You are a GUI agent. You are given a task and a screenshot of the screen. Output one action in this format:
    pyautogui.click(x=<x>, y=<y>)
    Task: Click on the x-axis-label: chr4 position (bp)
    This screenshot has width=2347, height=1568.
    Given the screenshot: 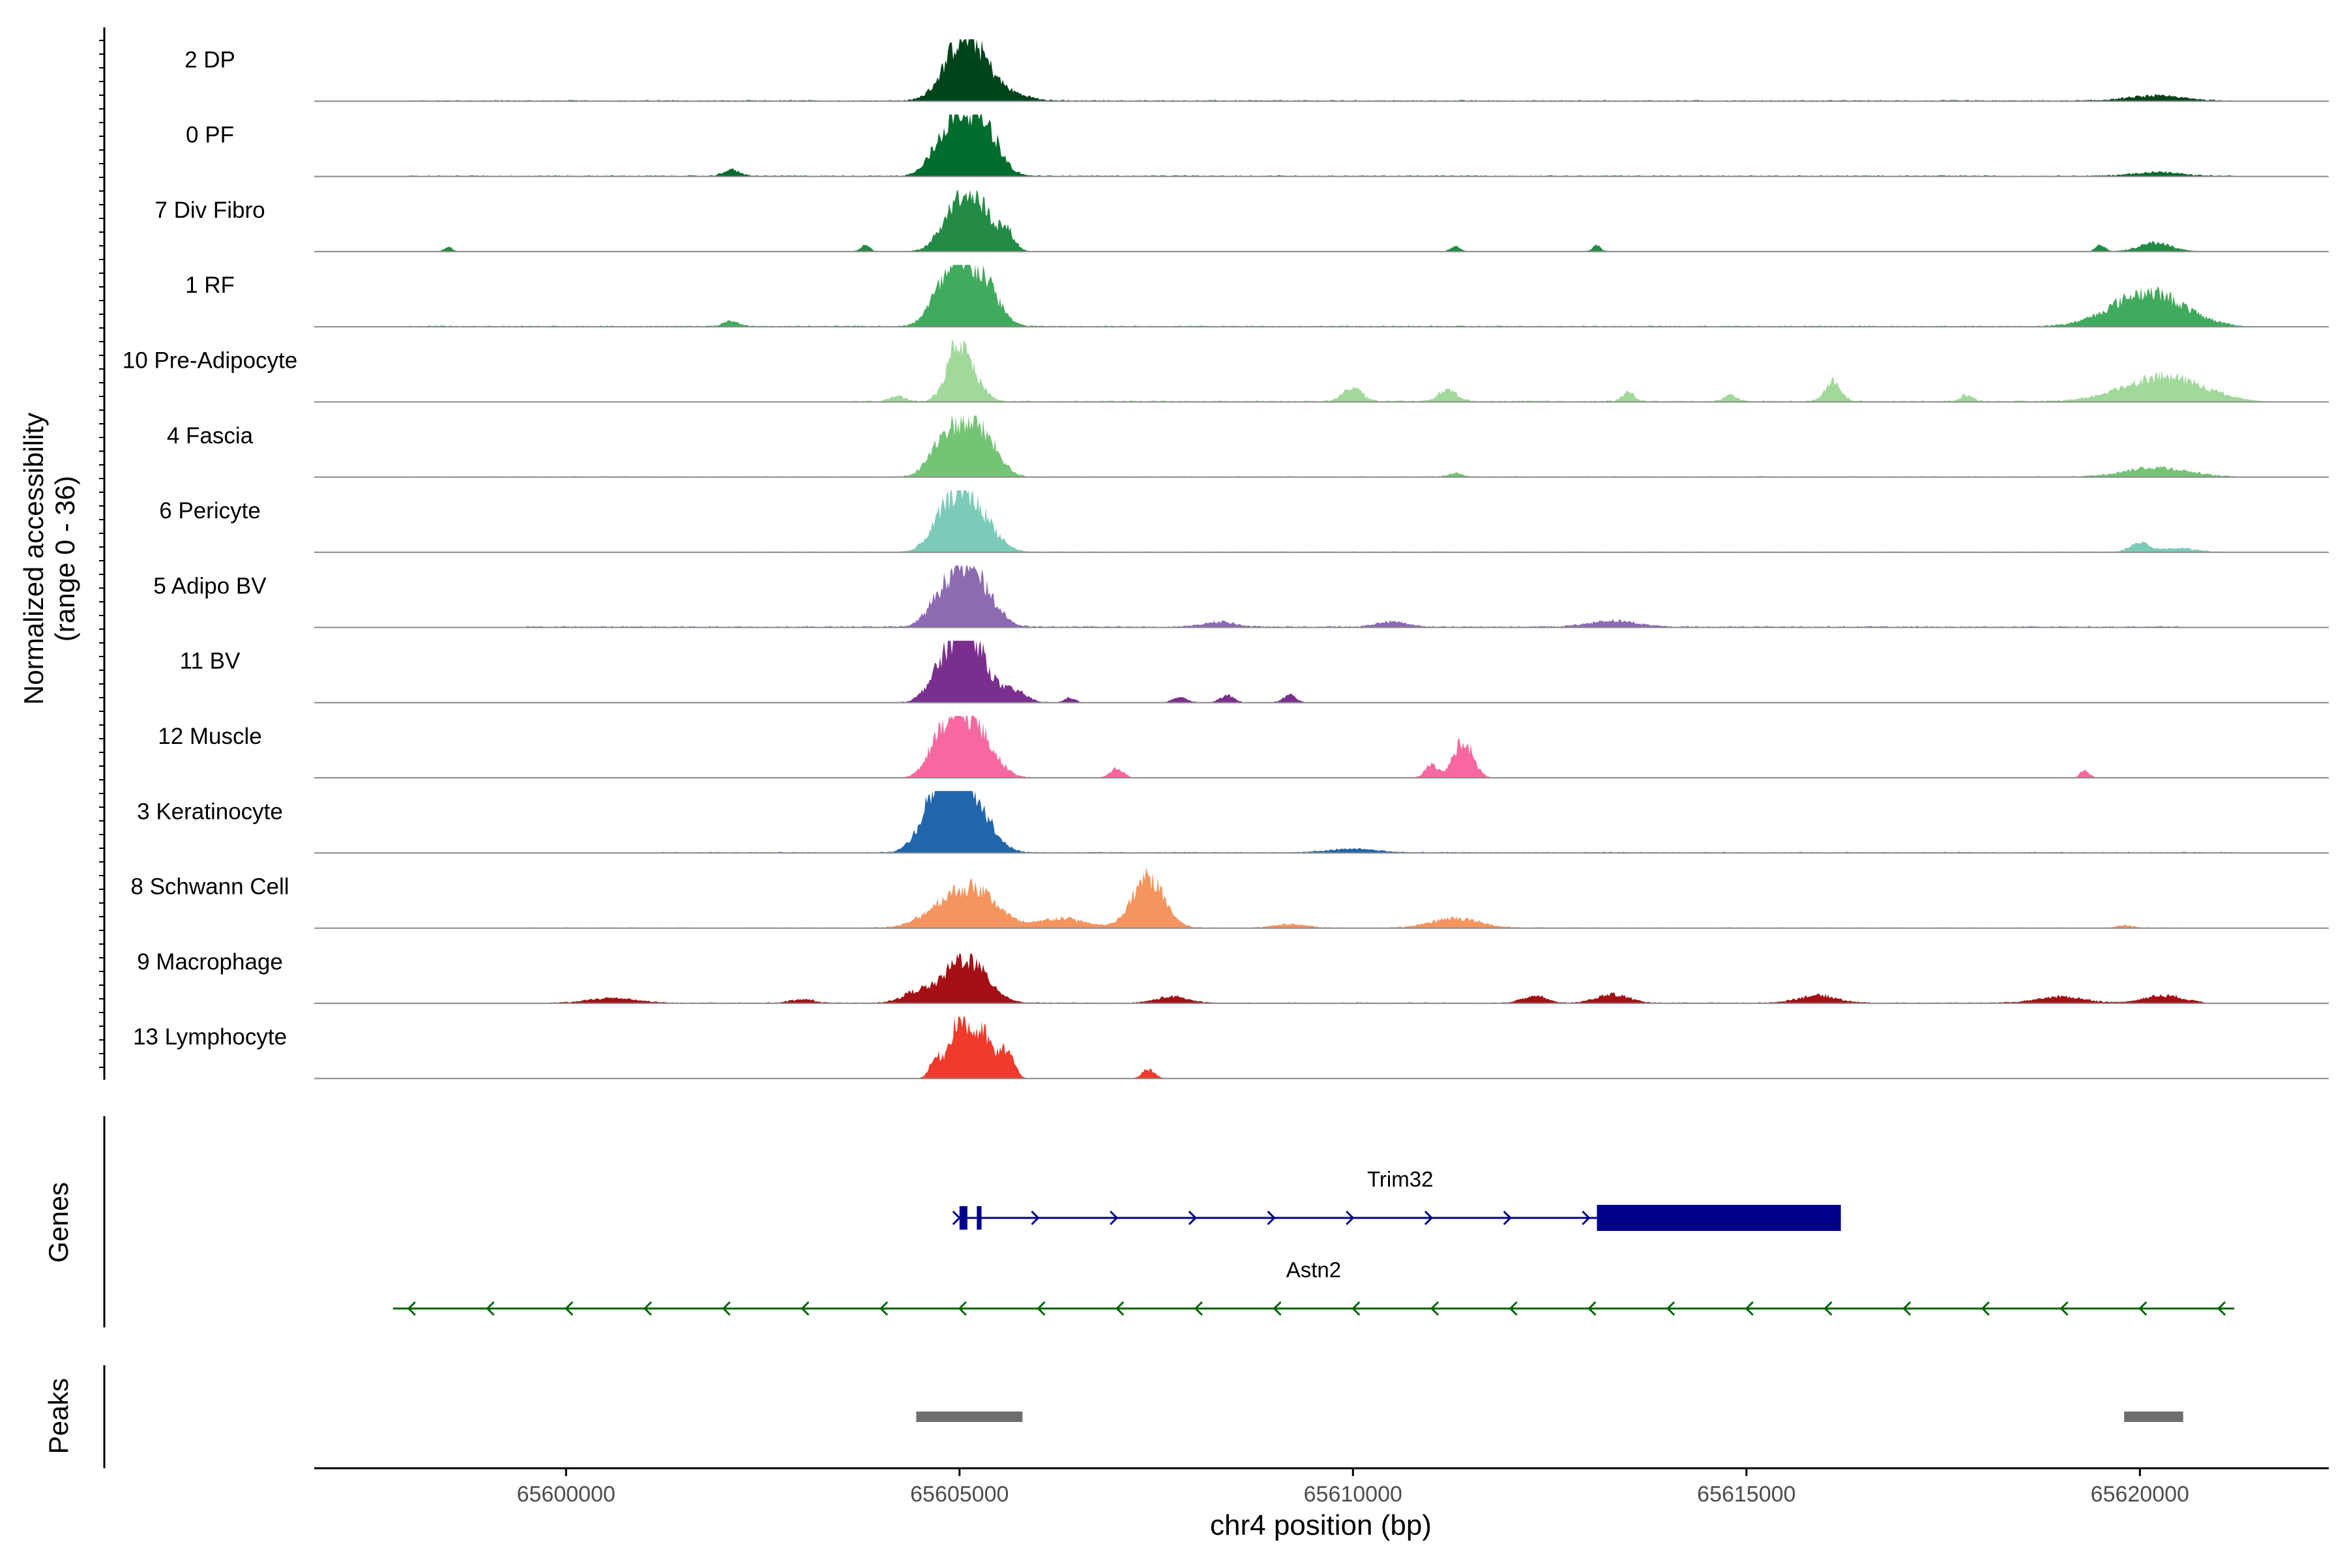 What is the action you would take?
    pyautogui.click(x=1321, y=1525)
    